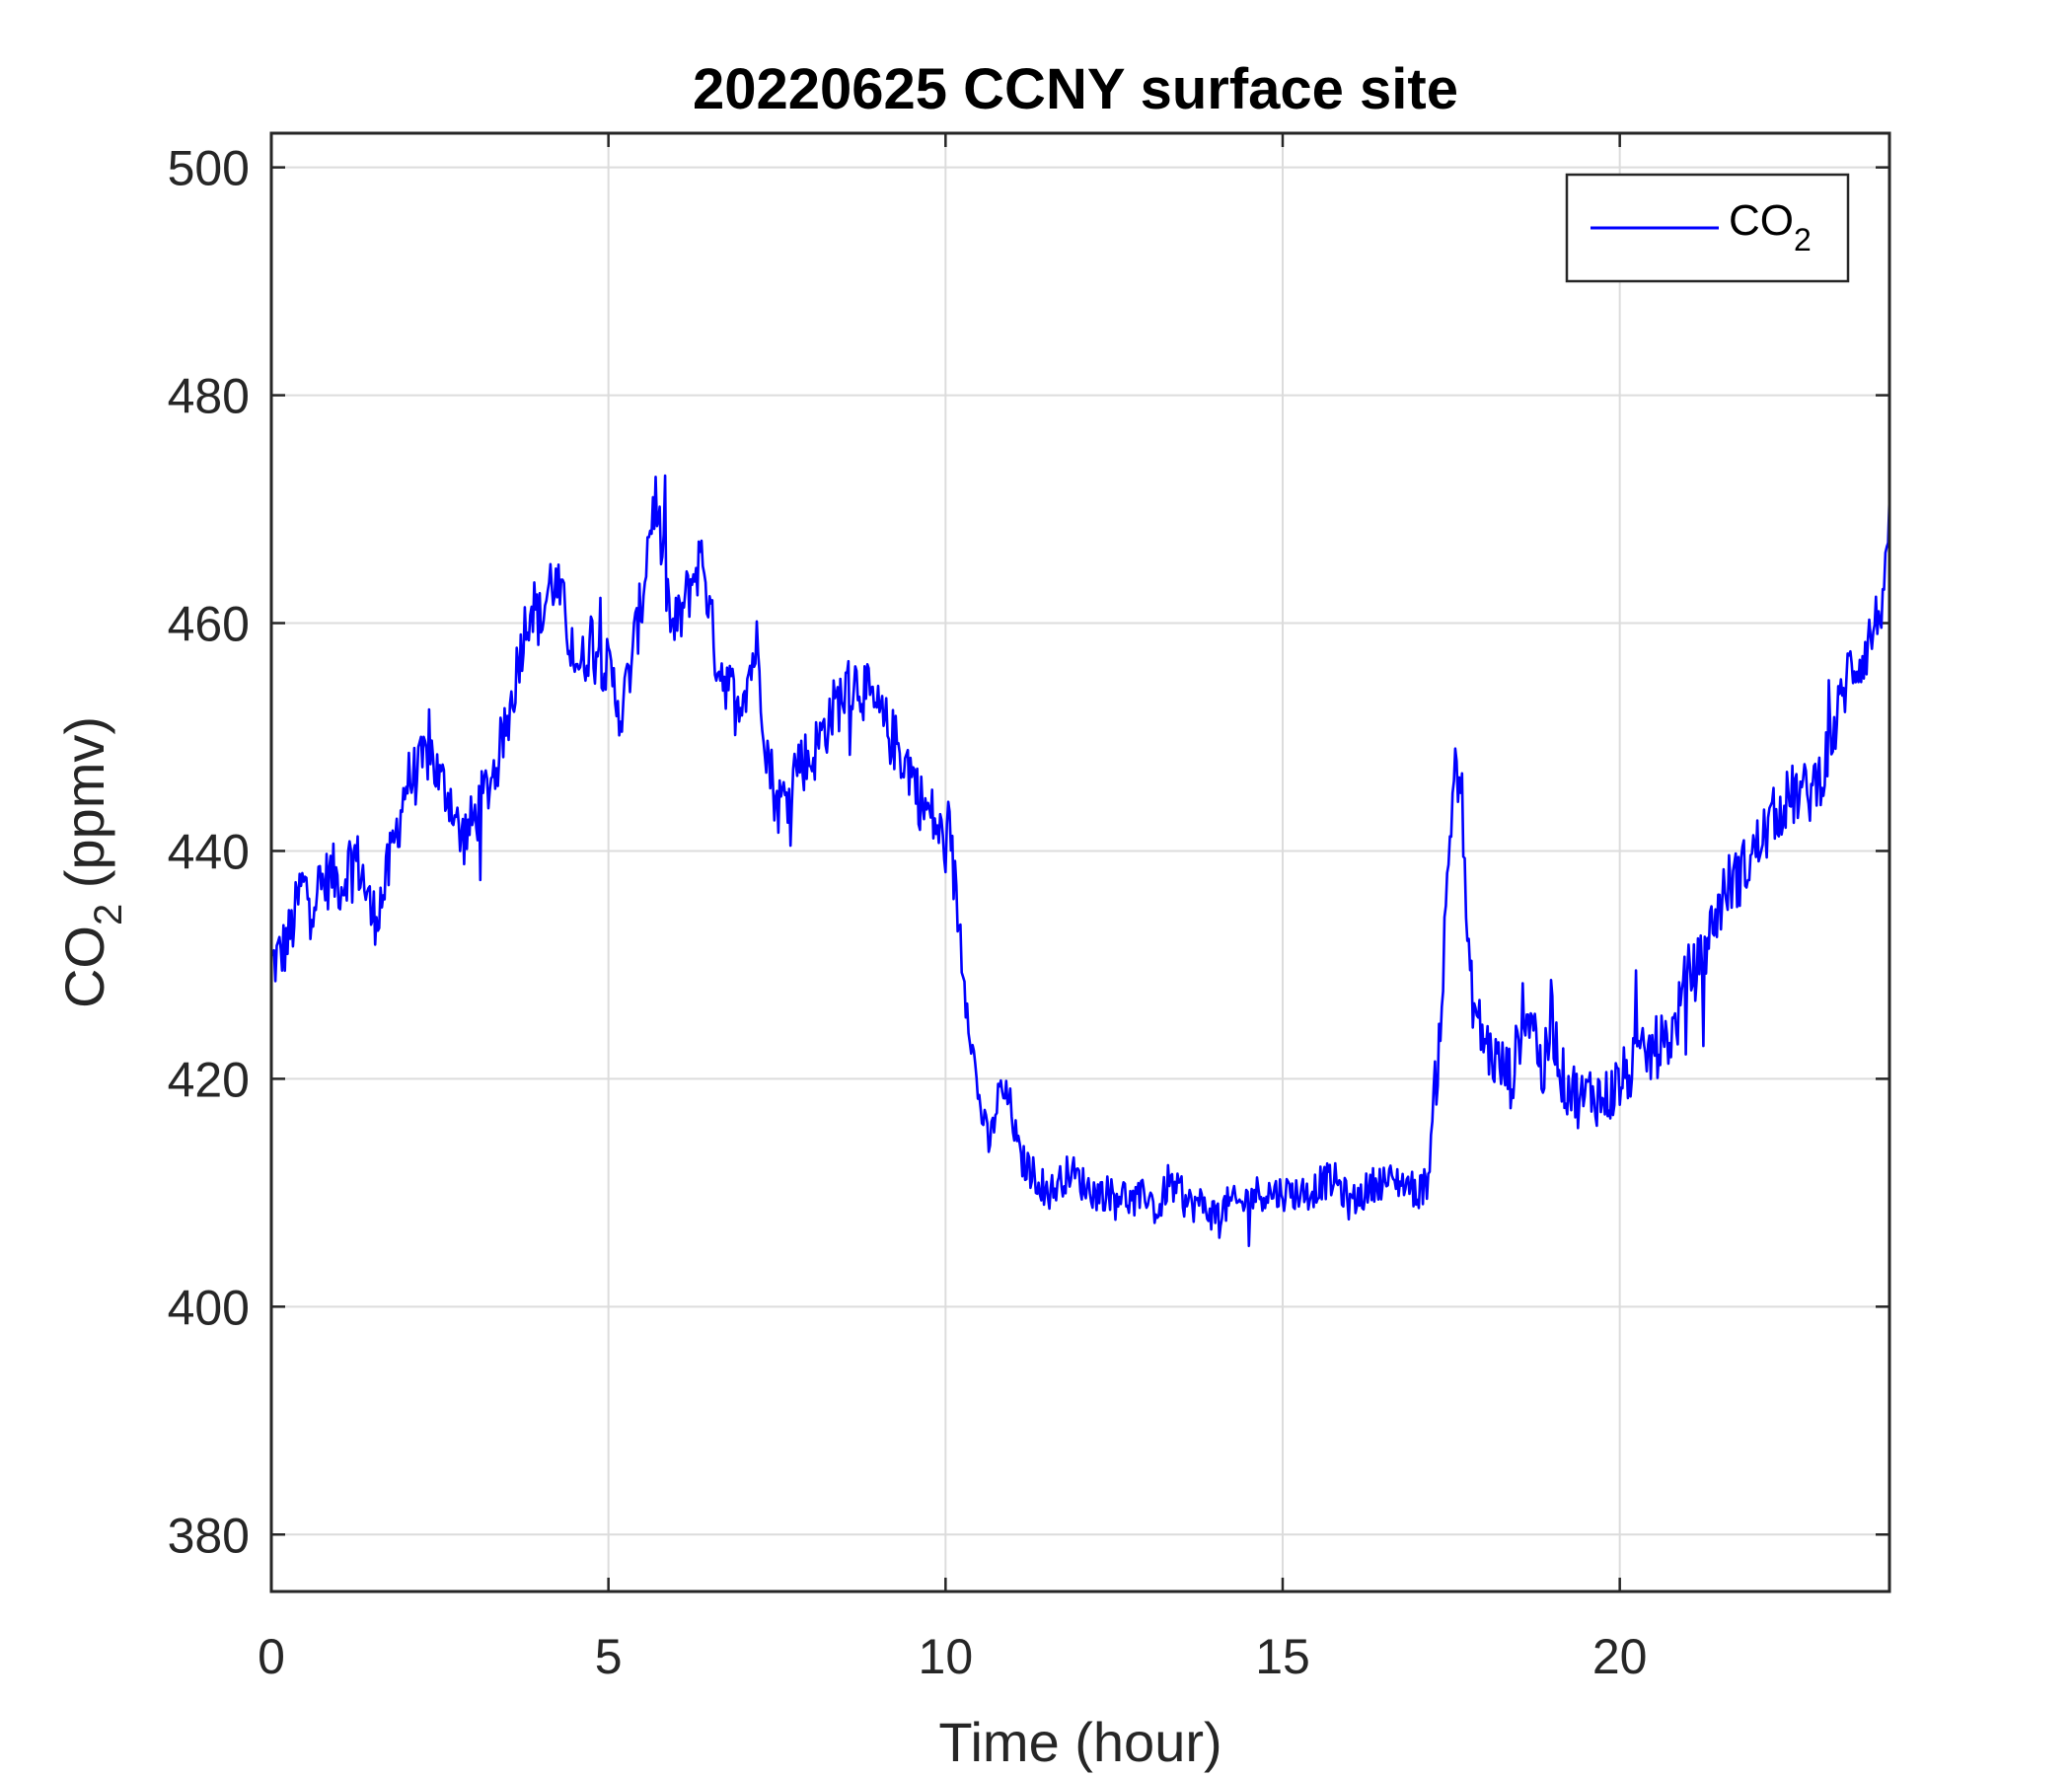  Describe the element at coordinates (84, 966) in the screenshot. I see `y-axis-label-base: CO` at that location.